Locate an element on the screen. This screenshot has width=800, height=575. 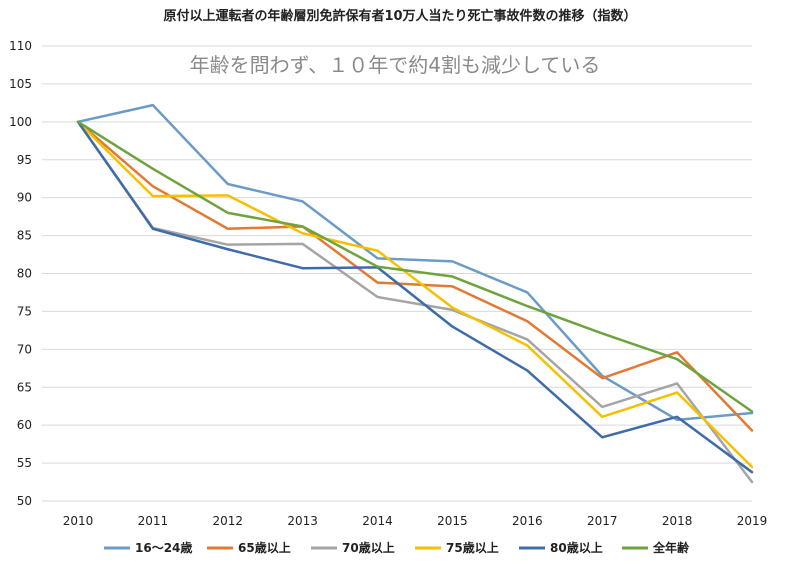
y-tick-label: 105 is located at coordinates (20, 84).